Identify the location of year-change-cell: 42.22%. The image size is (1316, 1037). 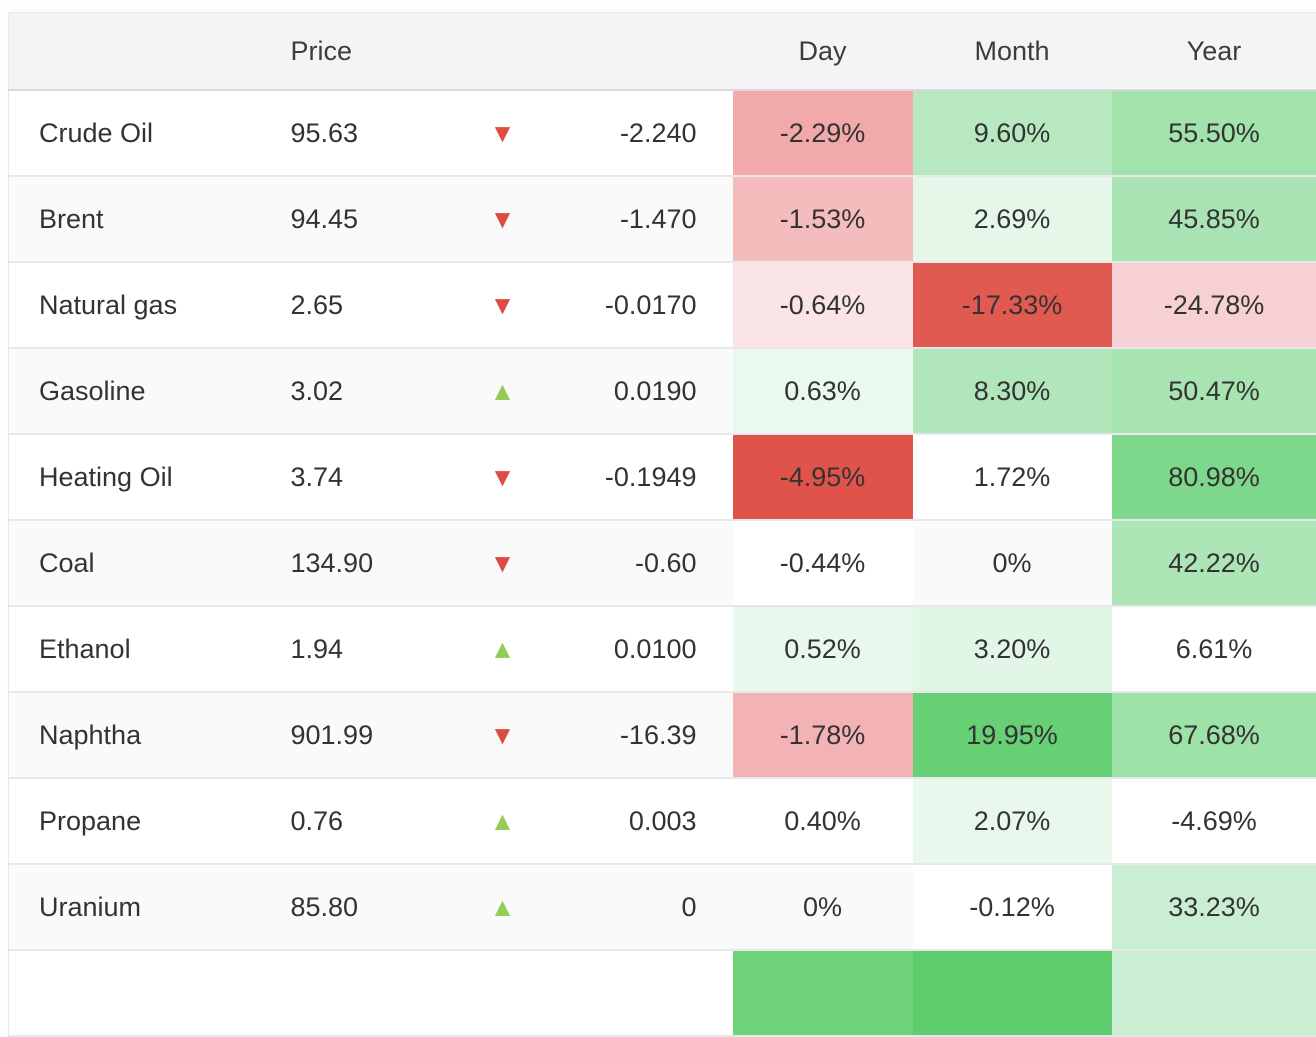
(1214, 563).